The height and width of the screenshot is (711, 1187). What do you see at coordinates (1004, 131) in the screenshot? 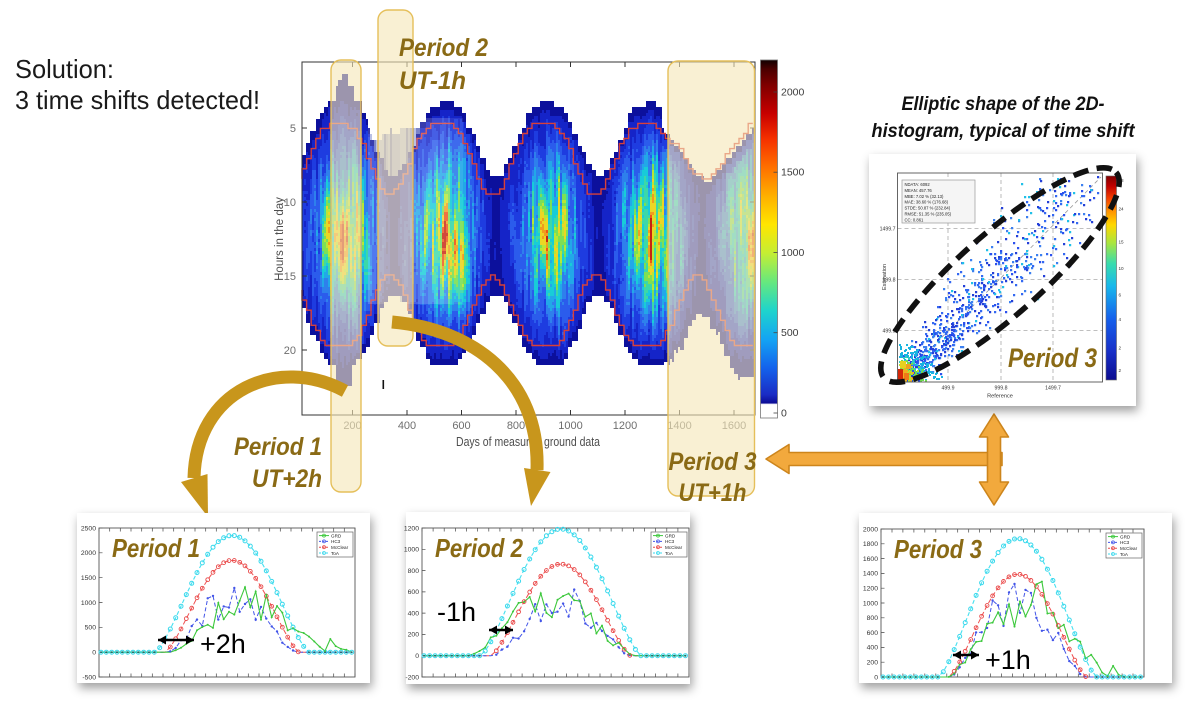
I see `svg-text:histogram, typical of time shi: histogram, typical of time shift` at bounding box center [1004, 131].